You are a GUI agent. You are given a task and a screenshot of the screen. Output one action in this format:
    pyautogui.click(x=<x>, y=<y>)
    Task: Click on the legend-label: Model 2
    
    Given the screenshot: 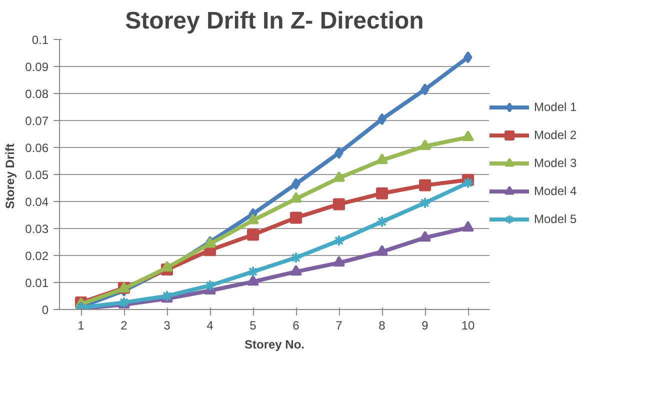 What is the action you would take?
    pyautogui.click(x=555, y=135)
    